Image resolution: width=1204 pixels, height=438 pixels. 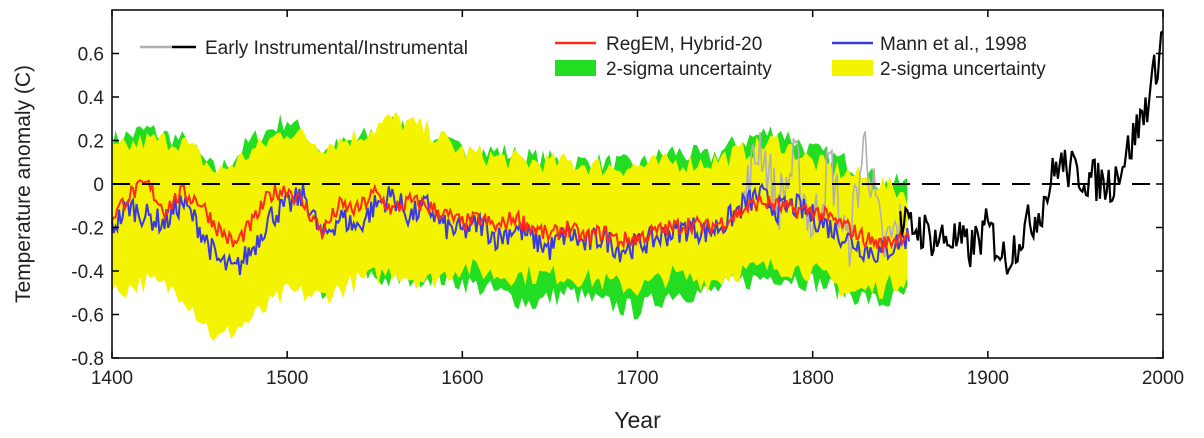 I want to click on legend-label-mann: Mann et al., 1998, so click(x=953, y=44).